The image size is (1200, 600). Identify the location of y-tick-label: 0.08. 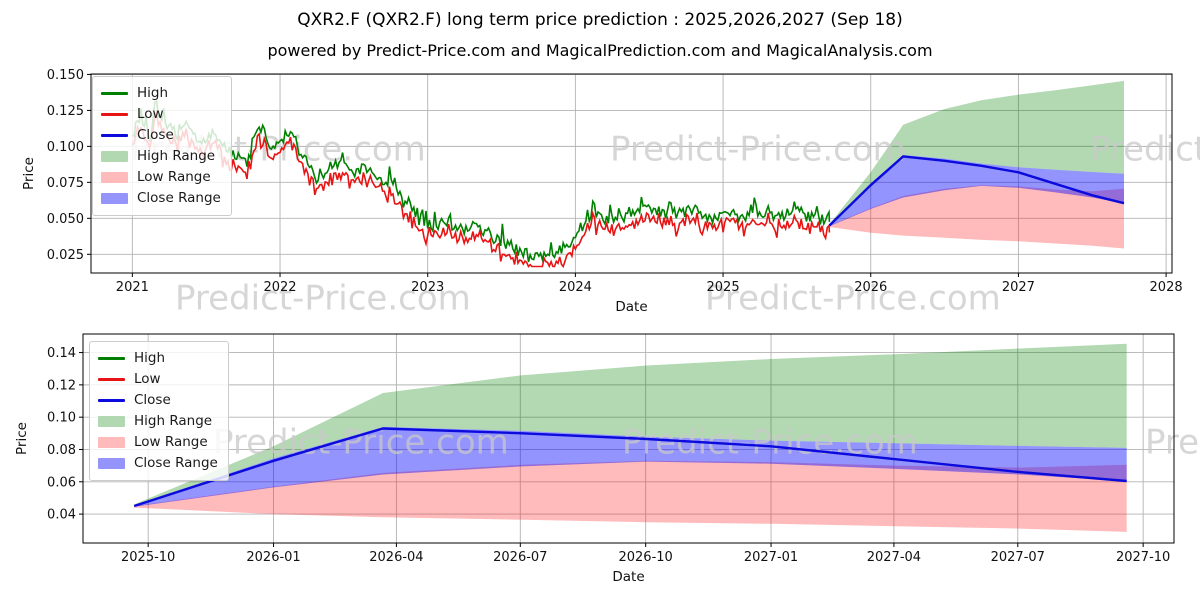
(61, 450).